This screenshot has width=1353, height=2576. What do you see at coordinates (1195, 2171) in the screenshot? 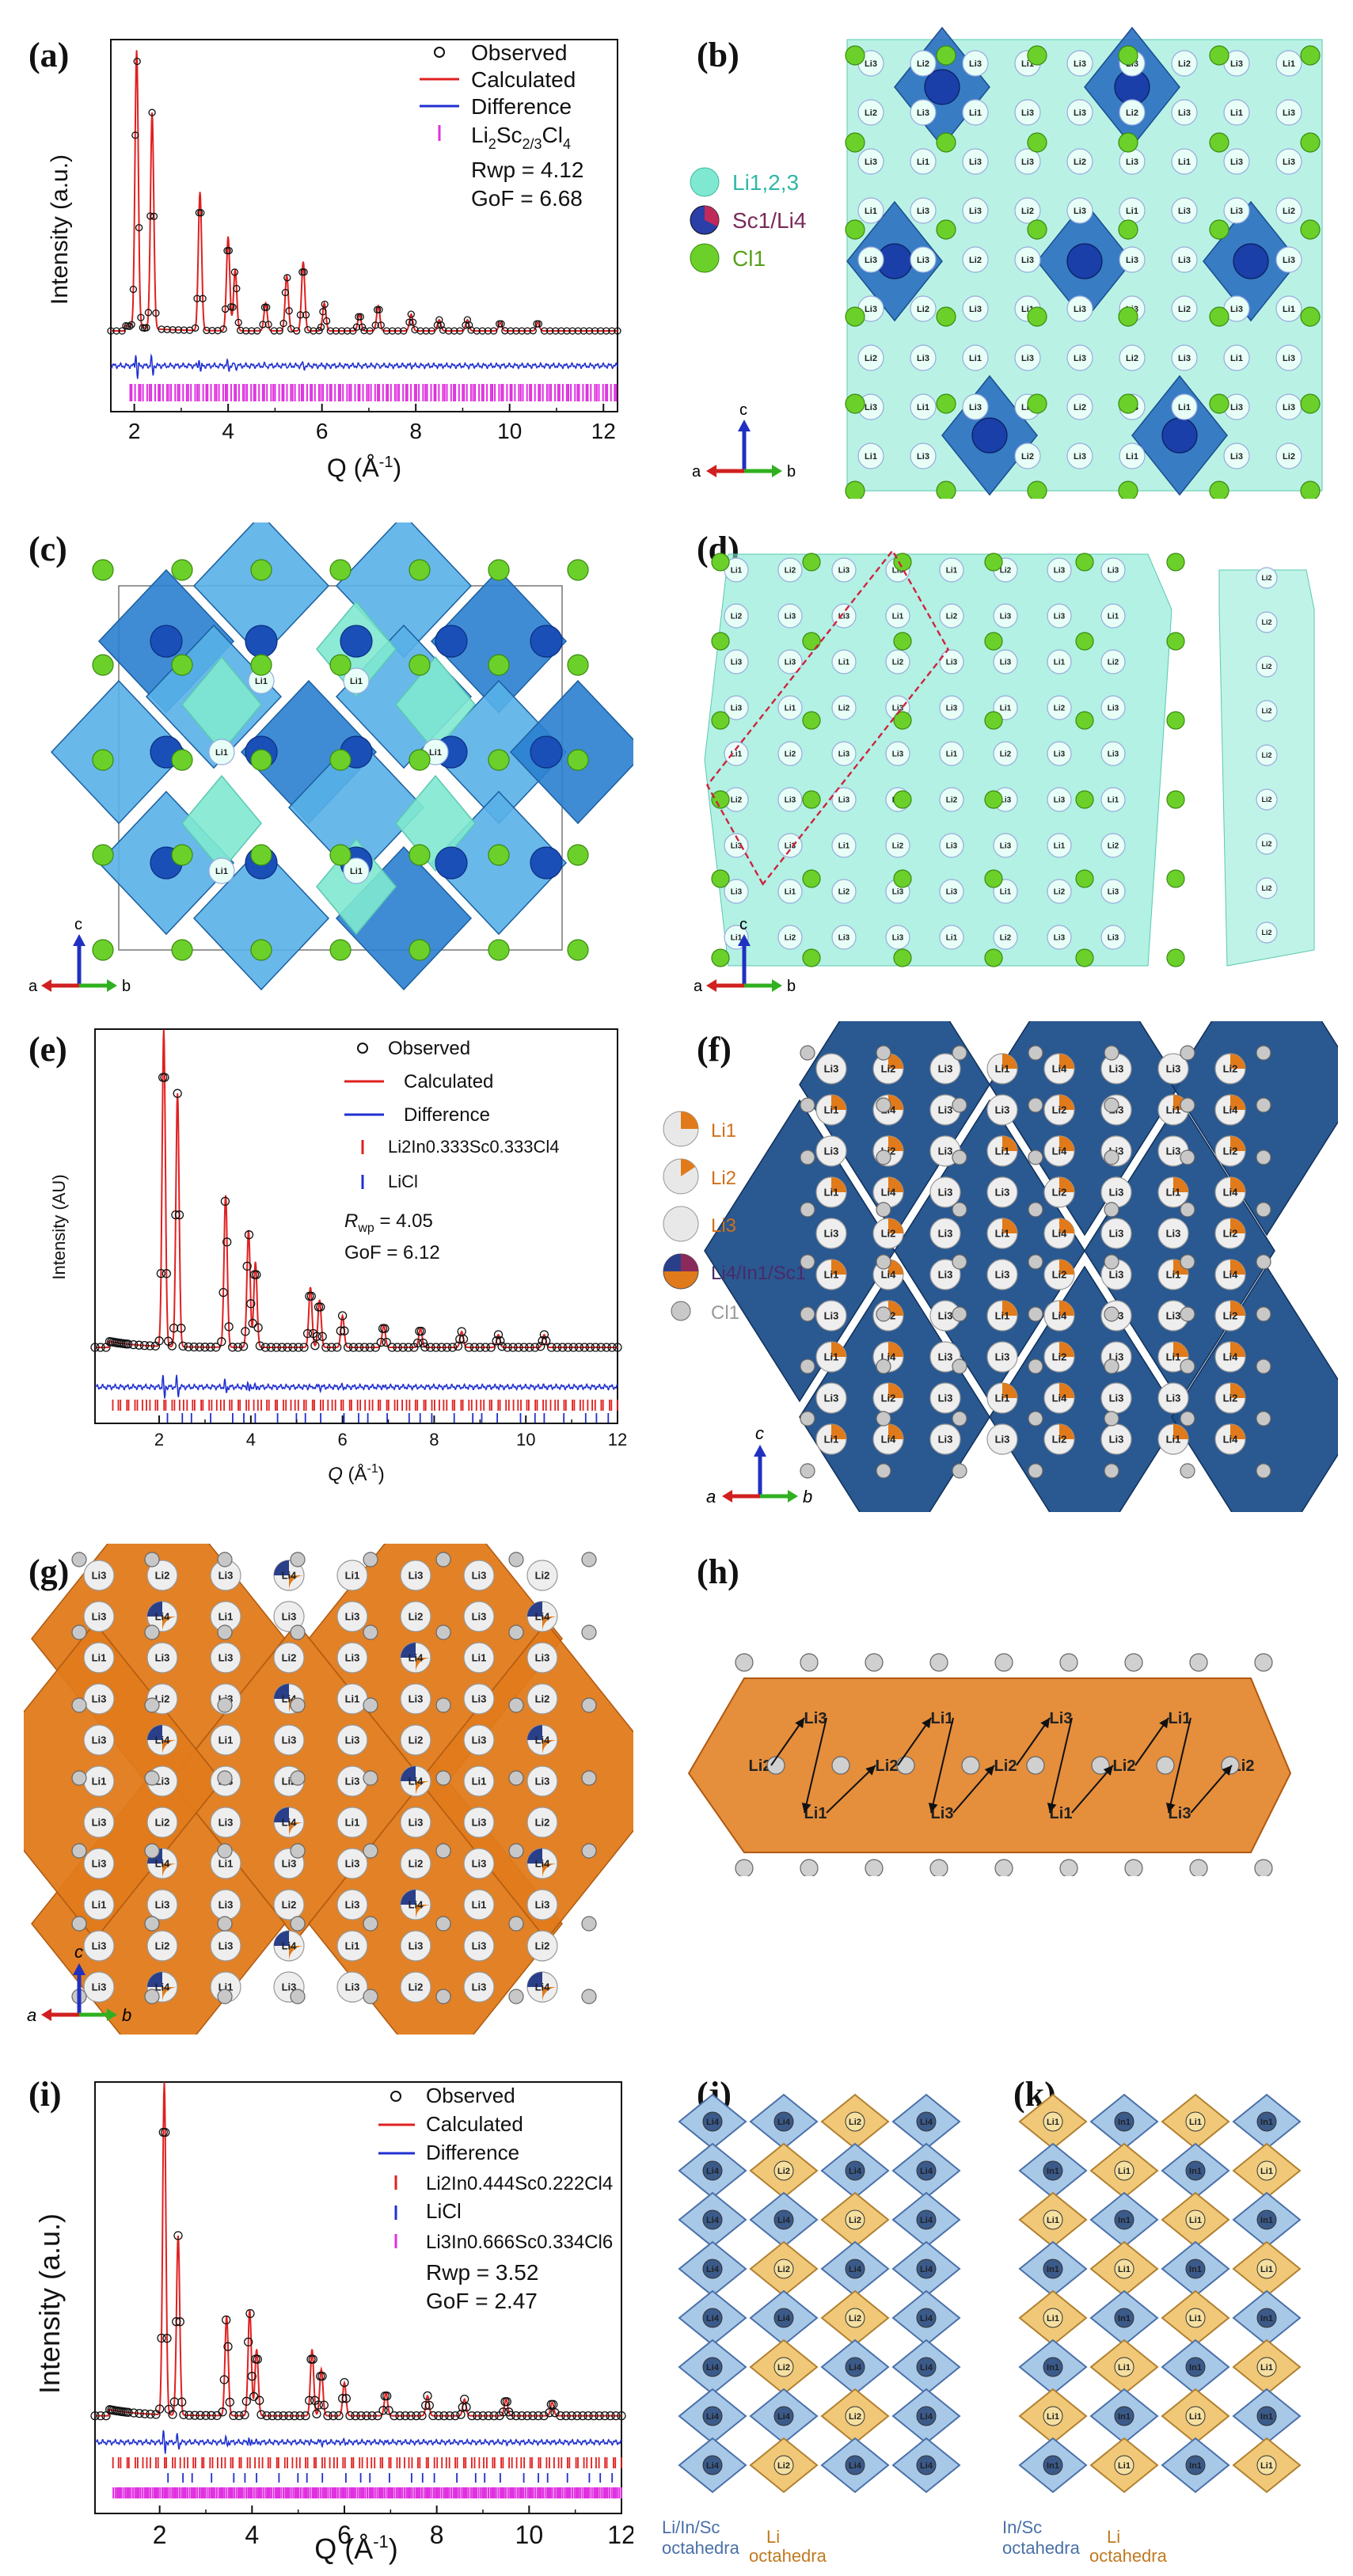
I see `atom-label: In1` at bounding box center [1195, 2171].